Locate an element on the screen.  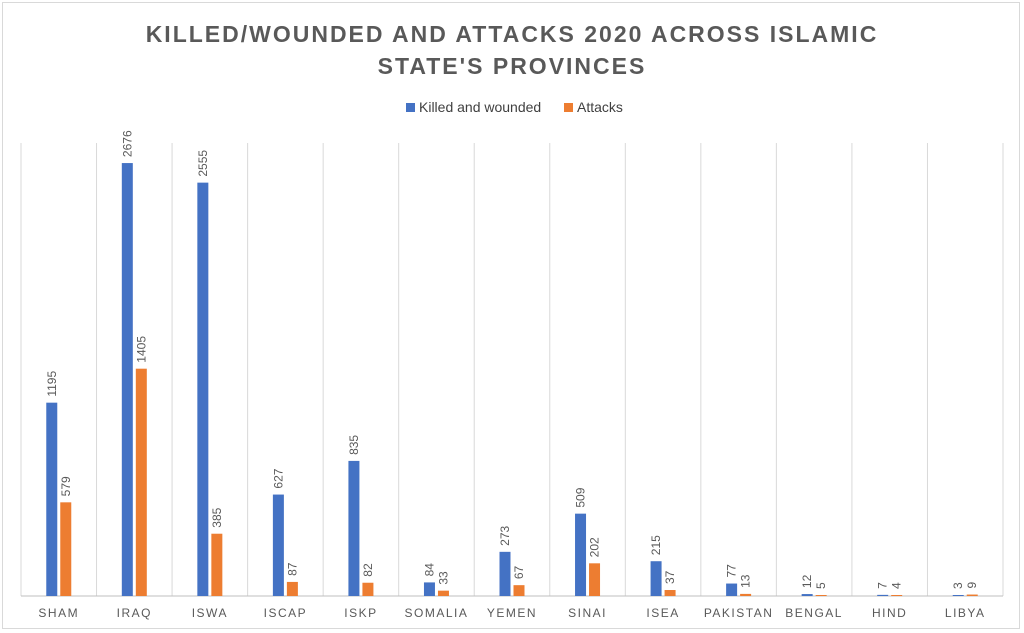
data-label: 37 is located at coordinates (670, 577).